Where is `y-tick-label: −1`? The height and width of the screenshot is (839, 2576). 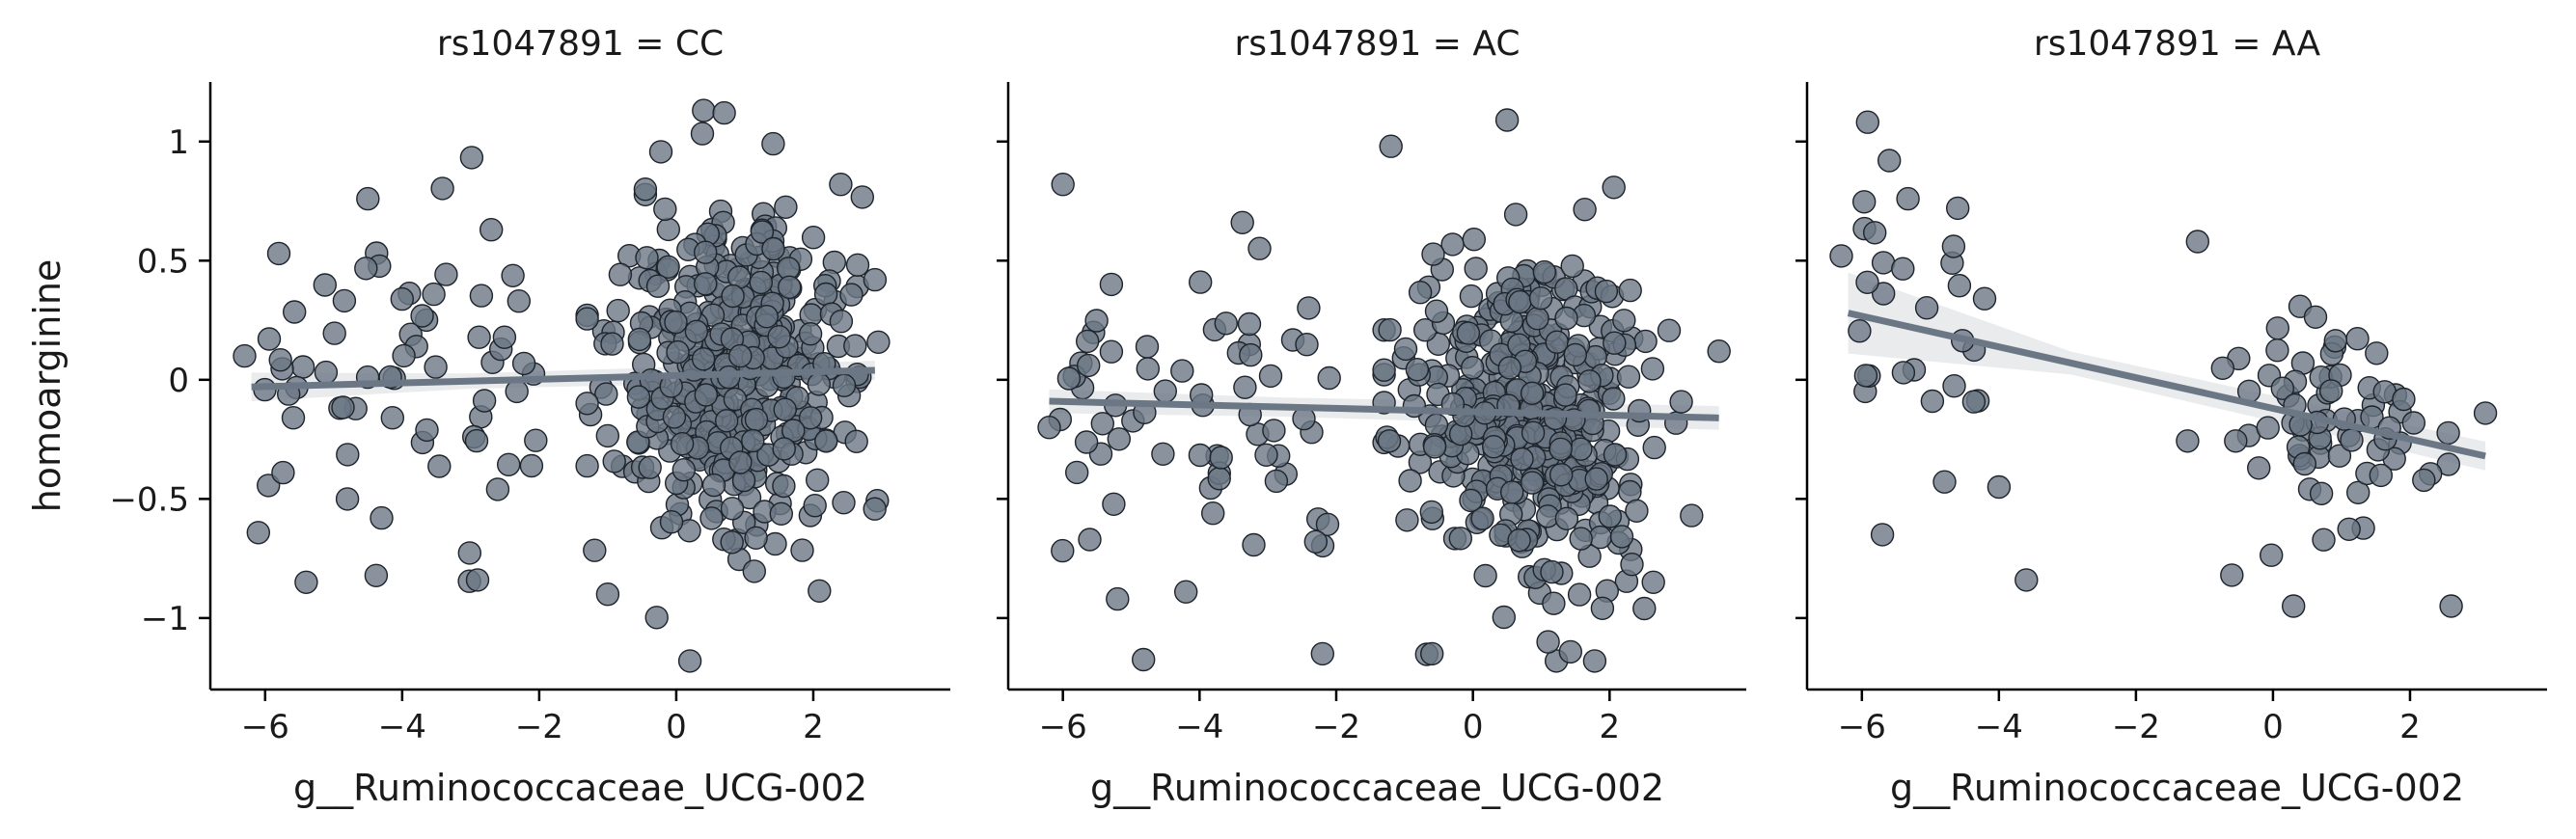 y-tick-label: −1 is located at coordinates (165, 619).